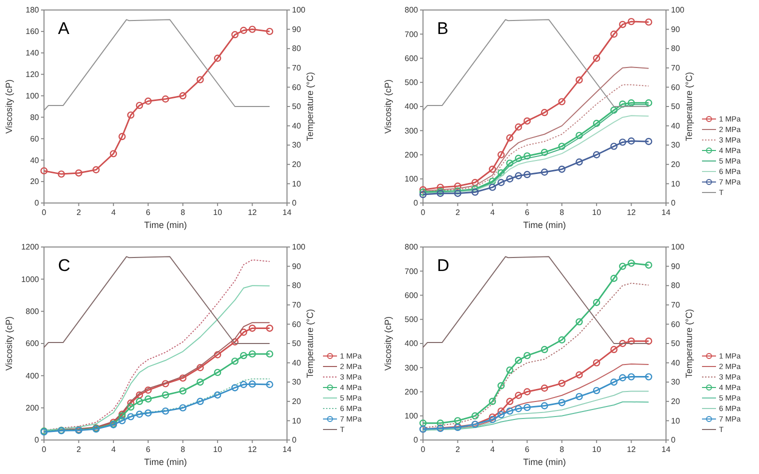  What do you see at coordinates (35, 117) in the screenshot?
I see `y-tick-label: 80` at bounding box center [35, 117].